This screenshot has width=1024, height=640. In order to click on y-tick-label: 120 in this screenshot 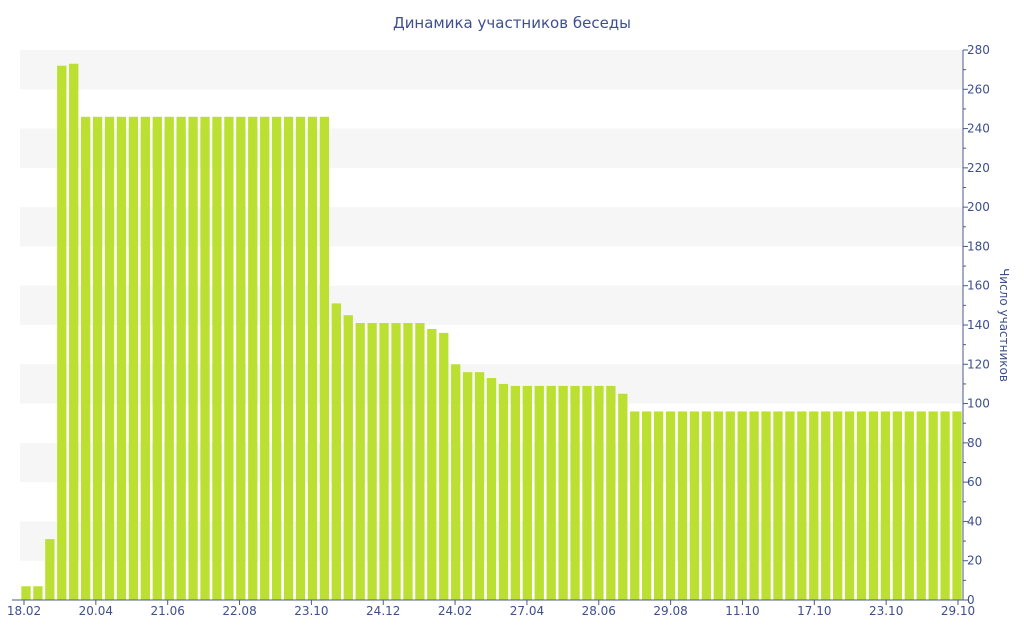, I will do `click(978, 364)`.